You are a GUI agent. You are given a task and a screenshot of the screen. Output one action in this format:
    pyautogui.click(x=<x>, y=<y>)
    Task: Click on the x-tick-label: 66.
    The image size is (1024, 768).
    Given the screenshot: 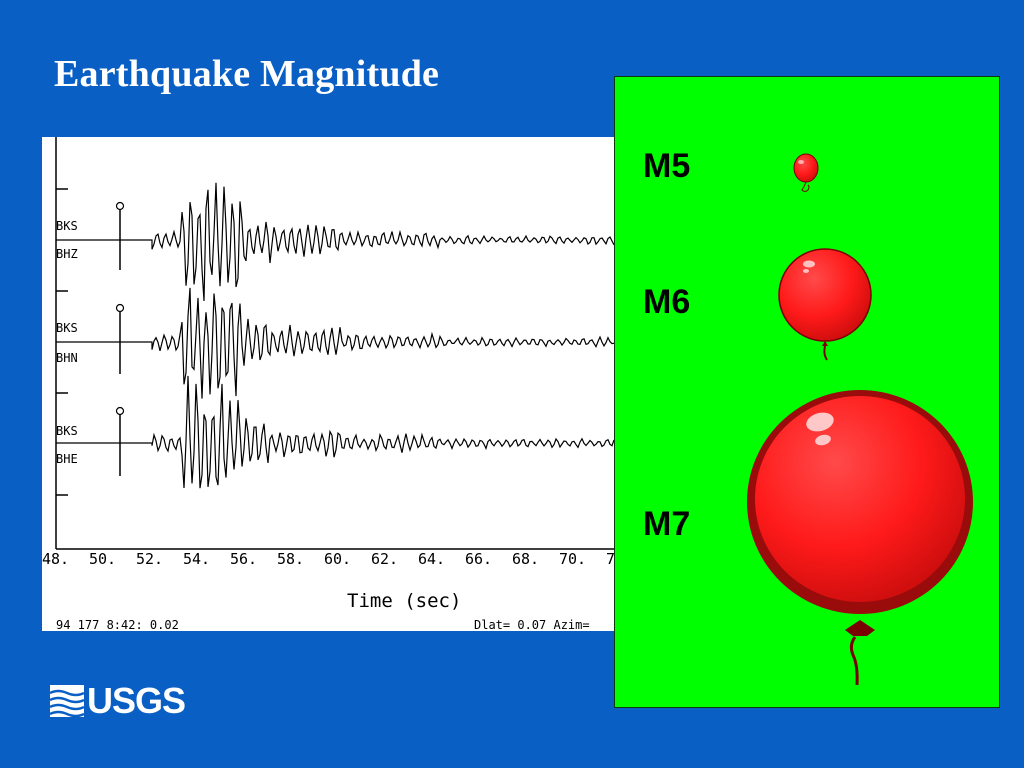 What is the action you would take?
    pyautogui.click(x=478, y=559)
    